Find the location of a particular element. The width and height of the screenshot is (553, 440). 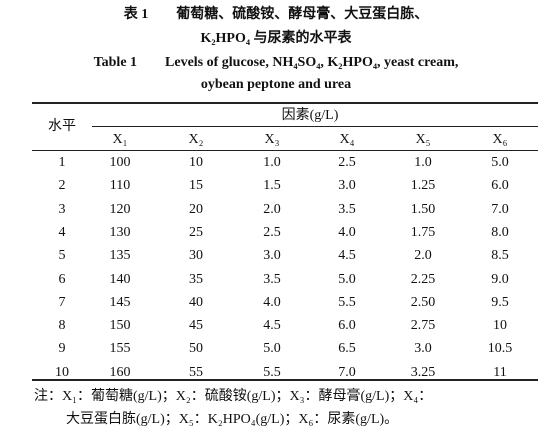

row-label: 2 is located at coordinates (62, 186).